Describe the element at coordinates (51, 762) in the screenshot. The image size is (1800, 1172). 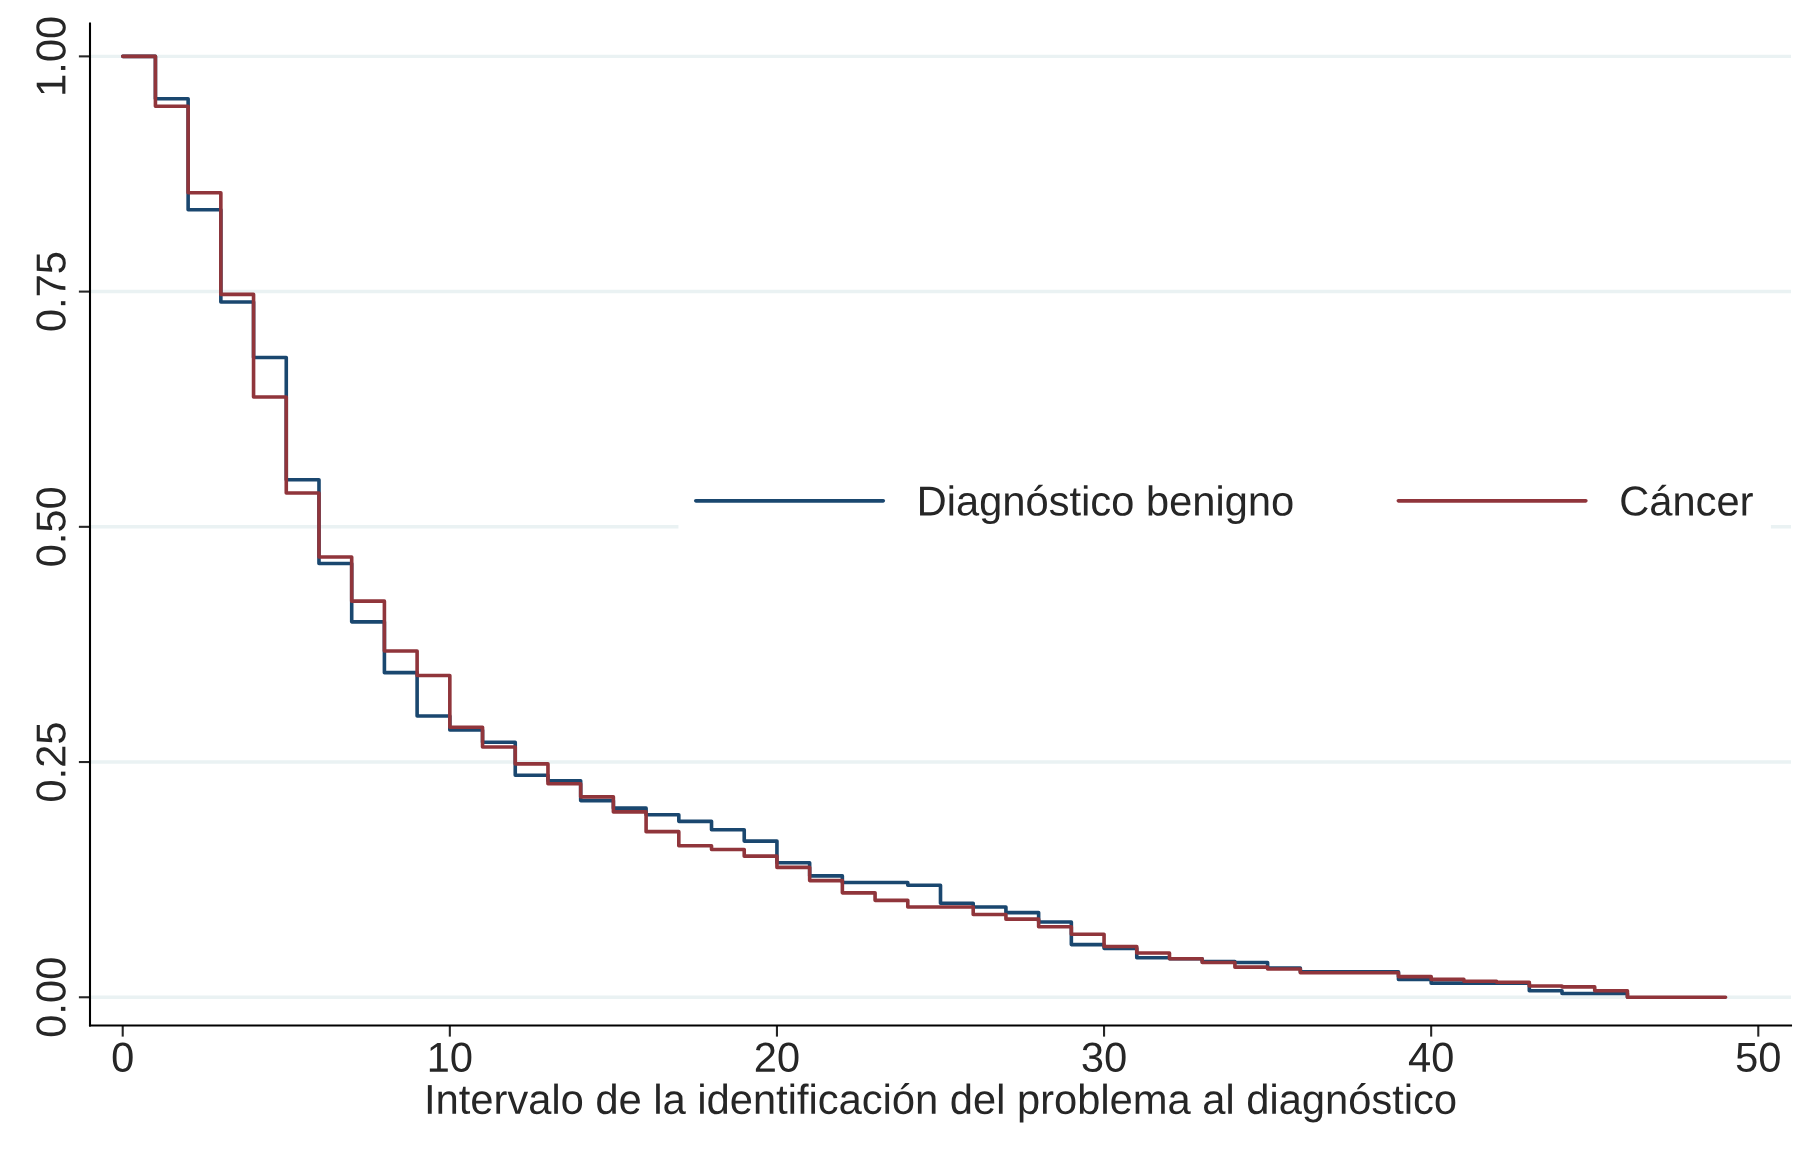
I see `y-tick-label: 0.25` at that location.